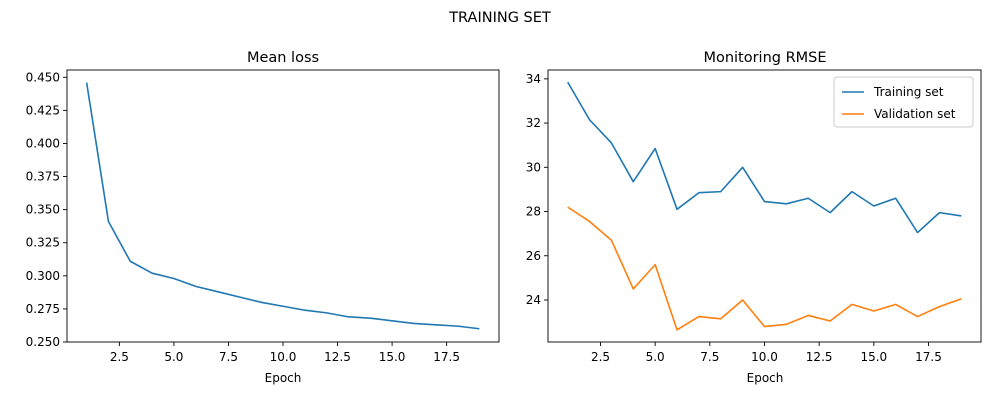 This screenshot has width=1000, height=400. I want to click on monitoring-rmse-xtick-label: 2.5, so click(600, 357).